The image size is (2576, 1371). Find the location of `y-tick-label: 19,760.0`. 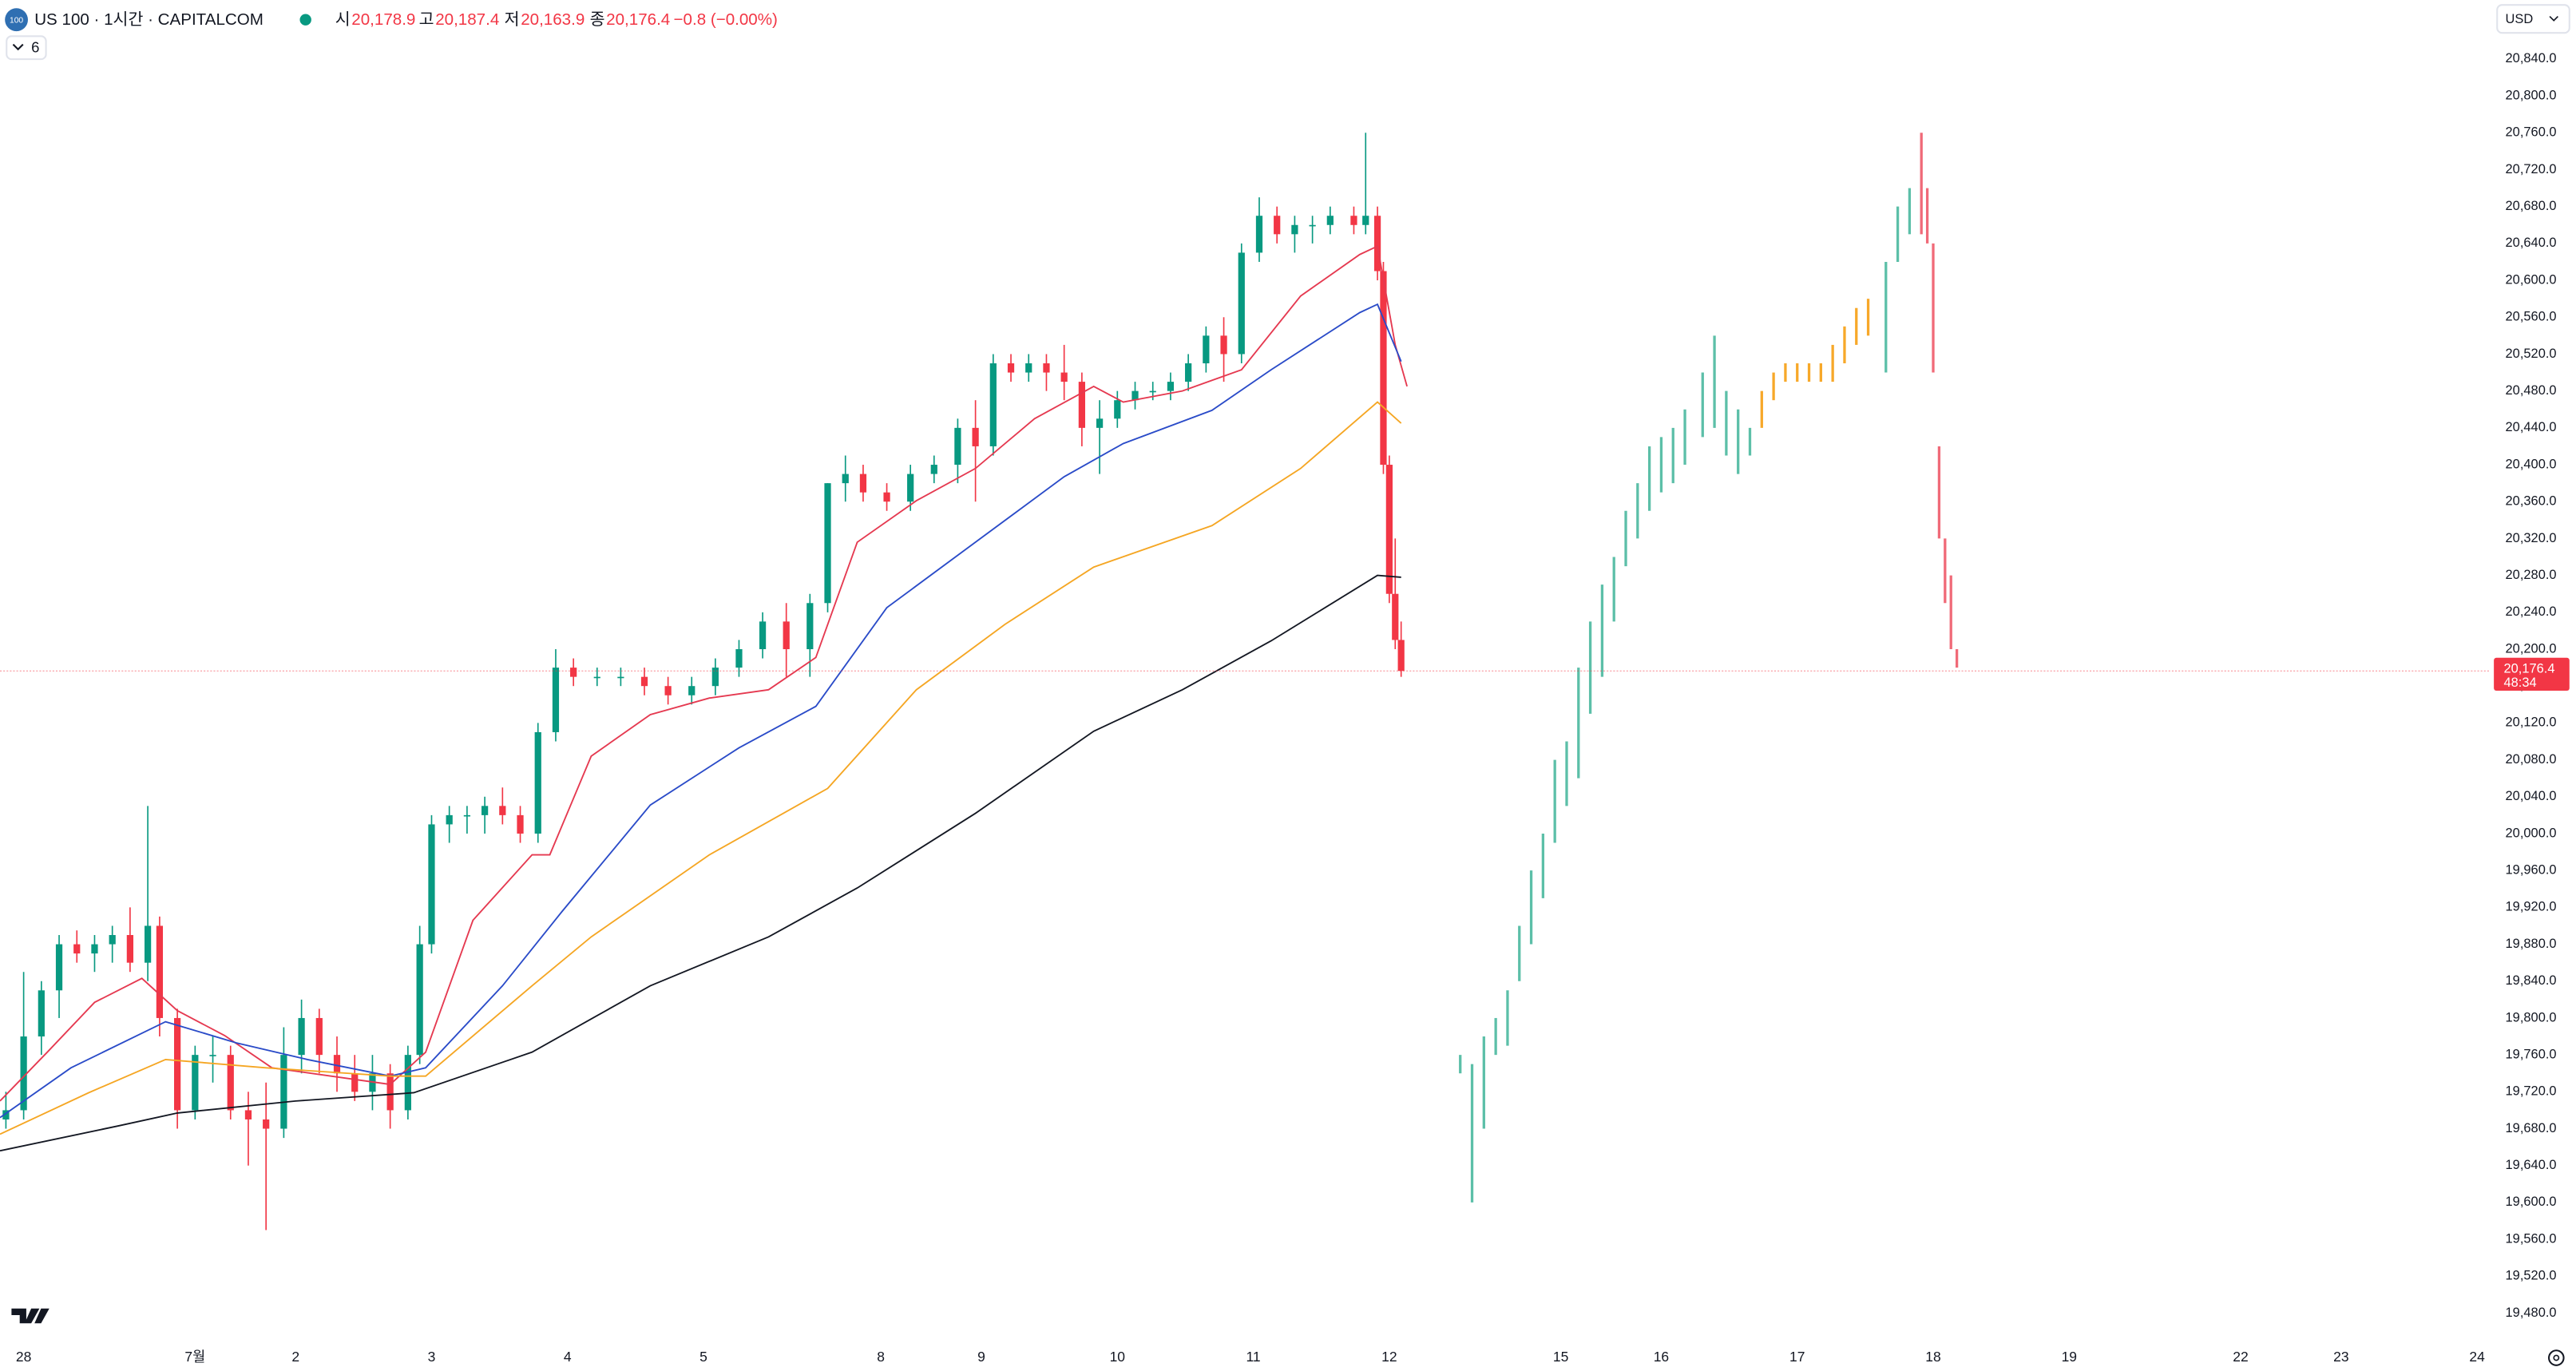

y-tick-label: 19,760.0 is located at coordinates (2531, 1054).